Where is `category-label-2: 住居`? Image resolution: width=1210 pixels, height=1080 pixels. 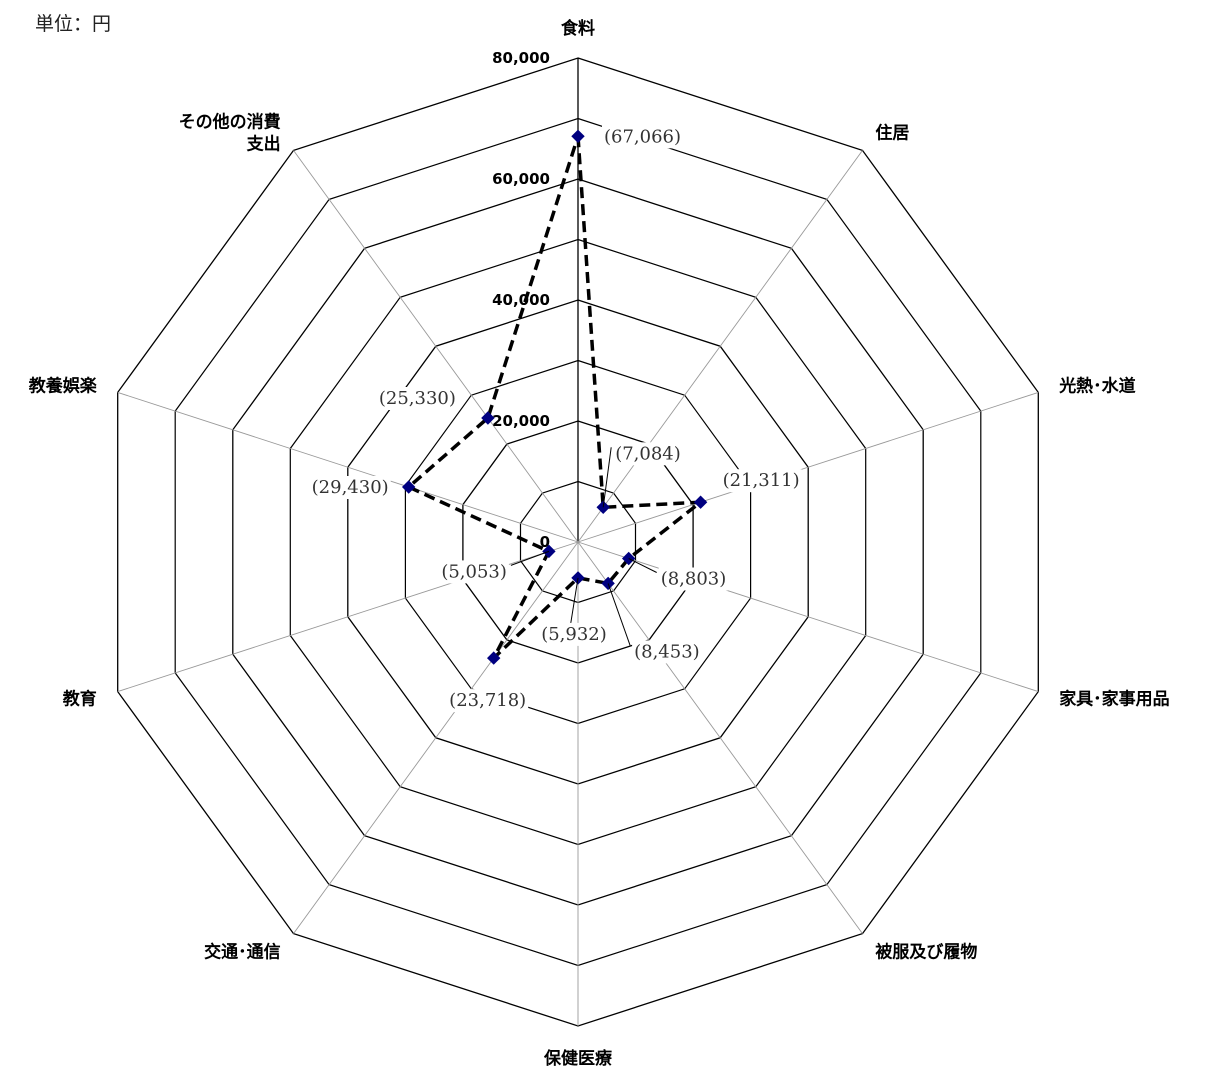
category-label-2: 住居 is located at coordinates (892, 133).